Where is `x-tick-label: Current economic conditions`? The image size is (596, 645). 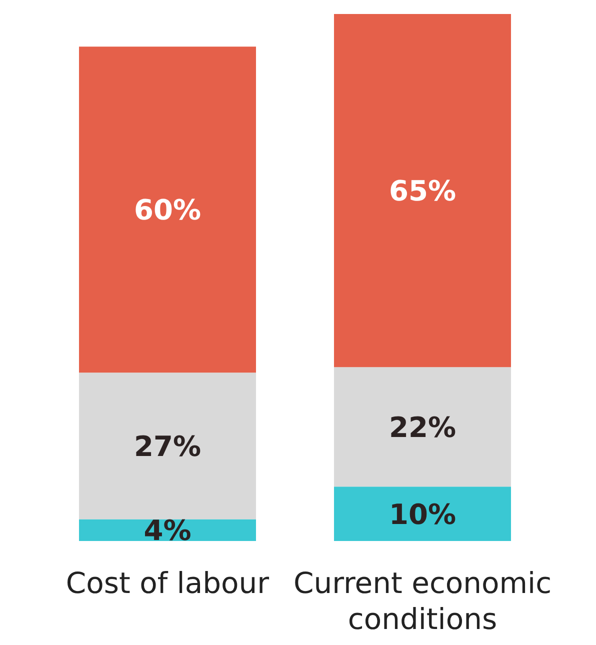
x-tick-label: Current economic conditions is located at coordinates (422, 601).